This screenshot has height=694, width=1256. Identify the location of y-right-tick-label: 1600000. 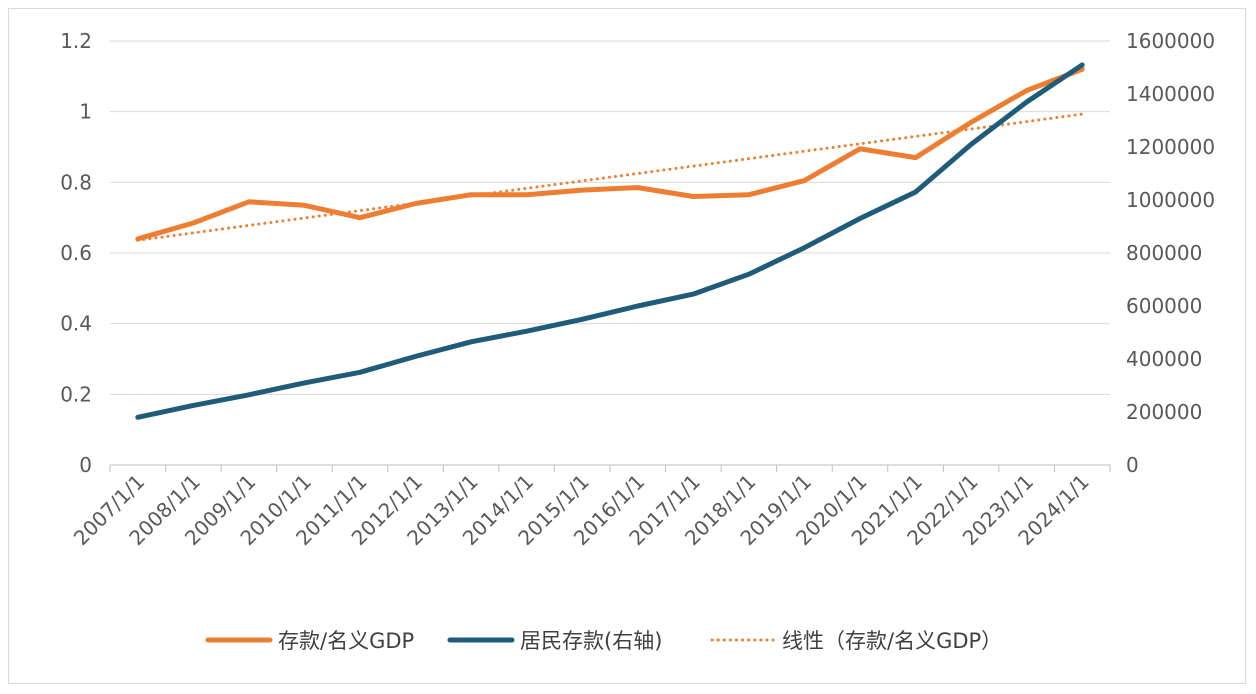
(1170, 41).